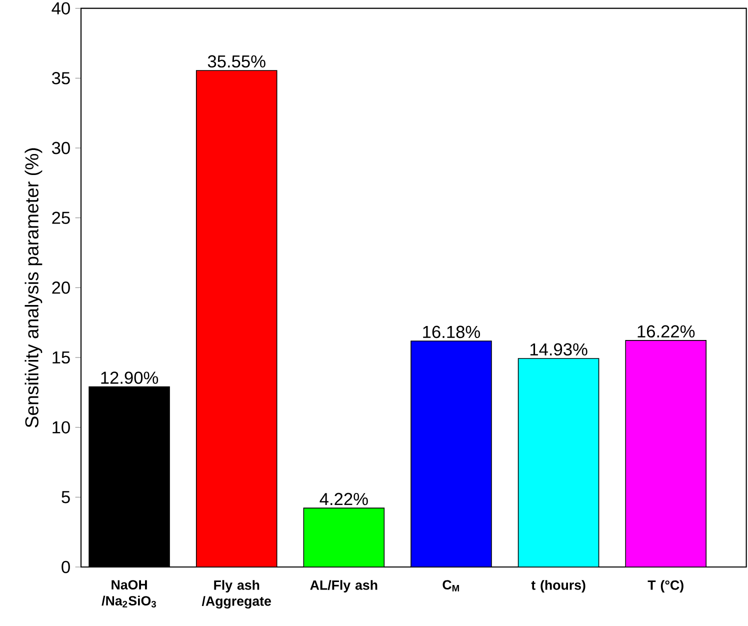 The image size is (748, 626). What do you see at coordinates (61, 148) in the screenshot?
I see `y-tick-label: 30` at bounding box center [61, 148].